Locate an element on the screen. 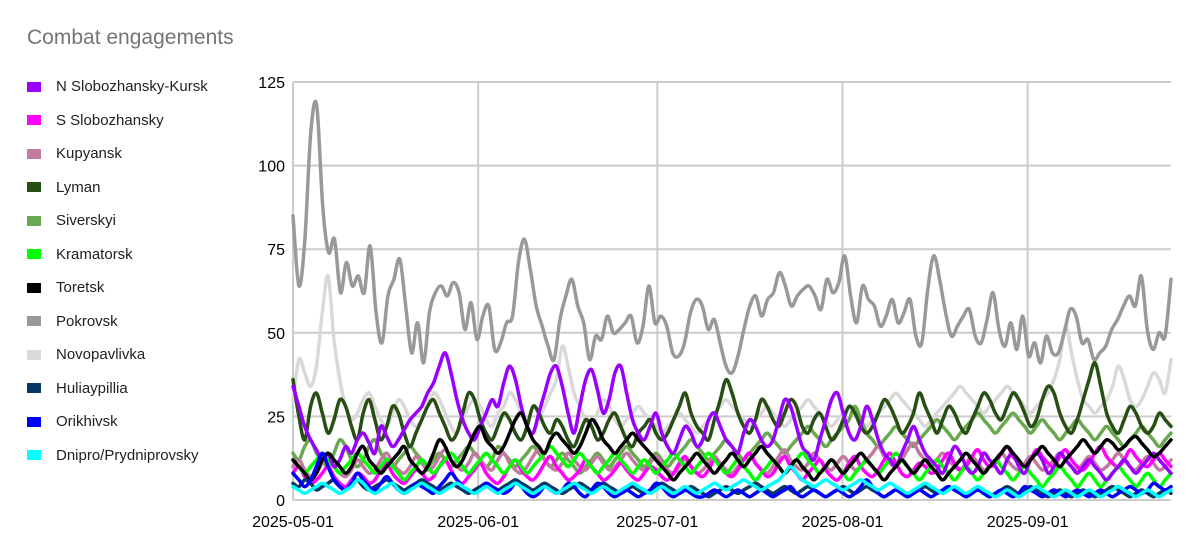  legend-label: Novopavlivka is located at coordinates (101, 355).